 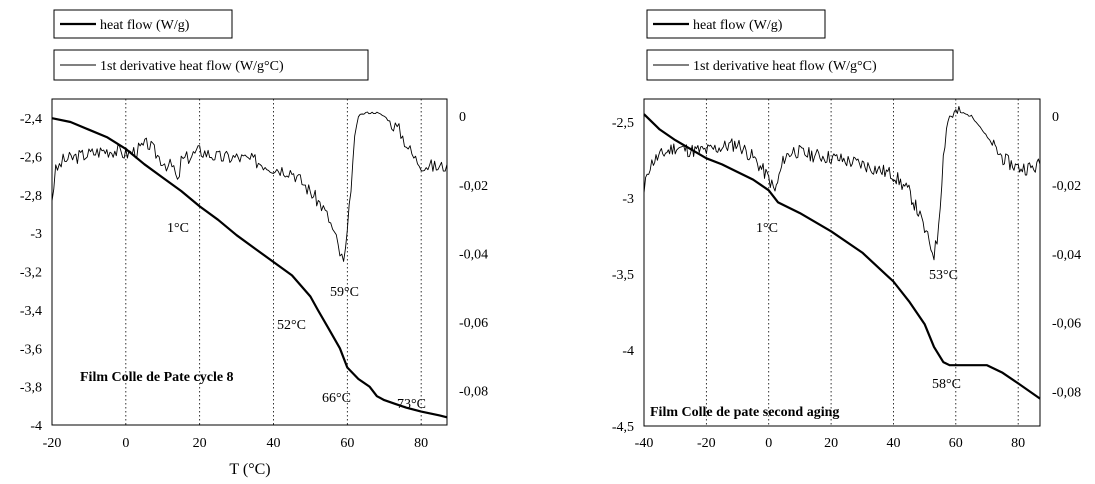 What do you see at coordinates (623, 427) in the screenshot?
I see `y-left-tick-label: -4,5` at bounding box center [623, 427].